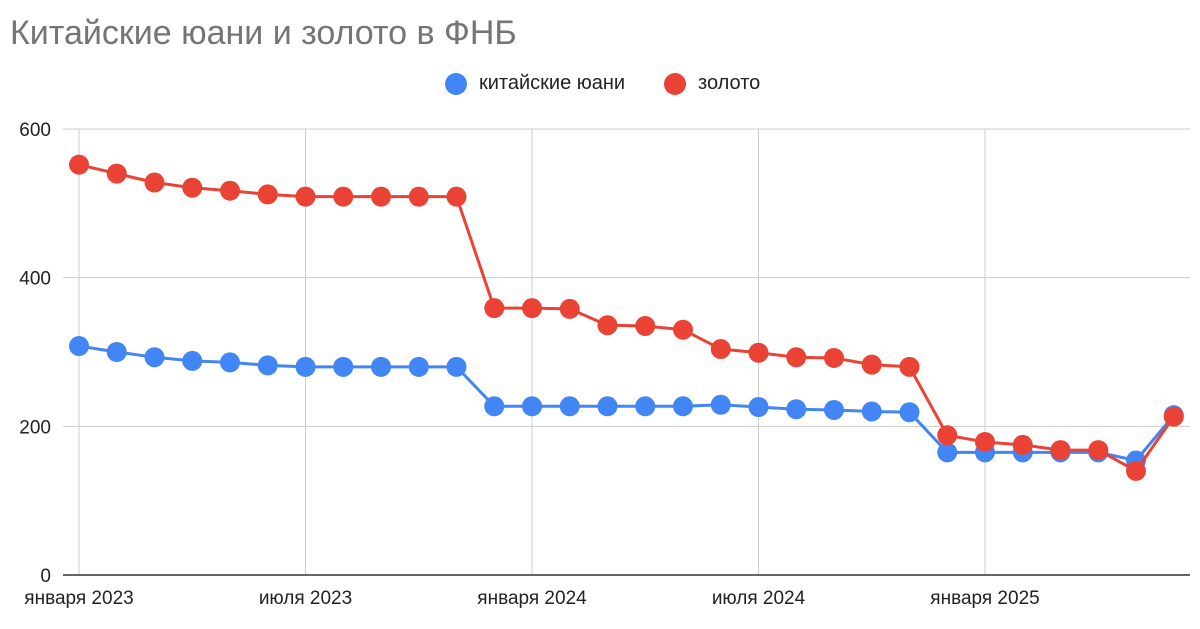 The image size is (1200, 629). Describe the element at coordinates (35, 279) in the screenshot. I see `y-tick-label-400: 400` at that location.